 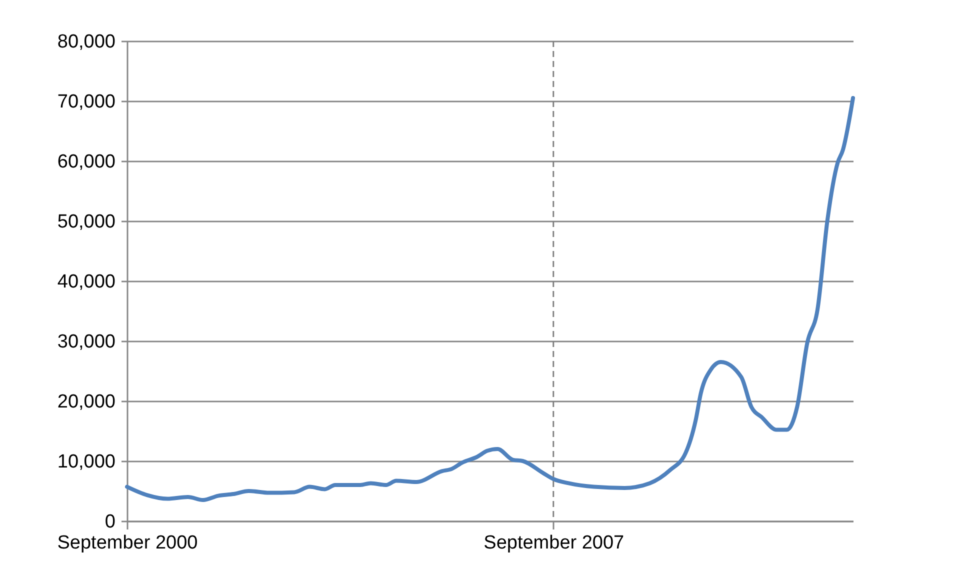 What do you see at coordinates (127, 543) in the screenshot?
I see `x-tick-label: September 2000` at bounding box center [127, 543].